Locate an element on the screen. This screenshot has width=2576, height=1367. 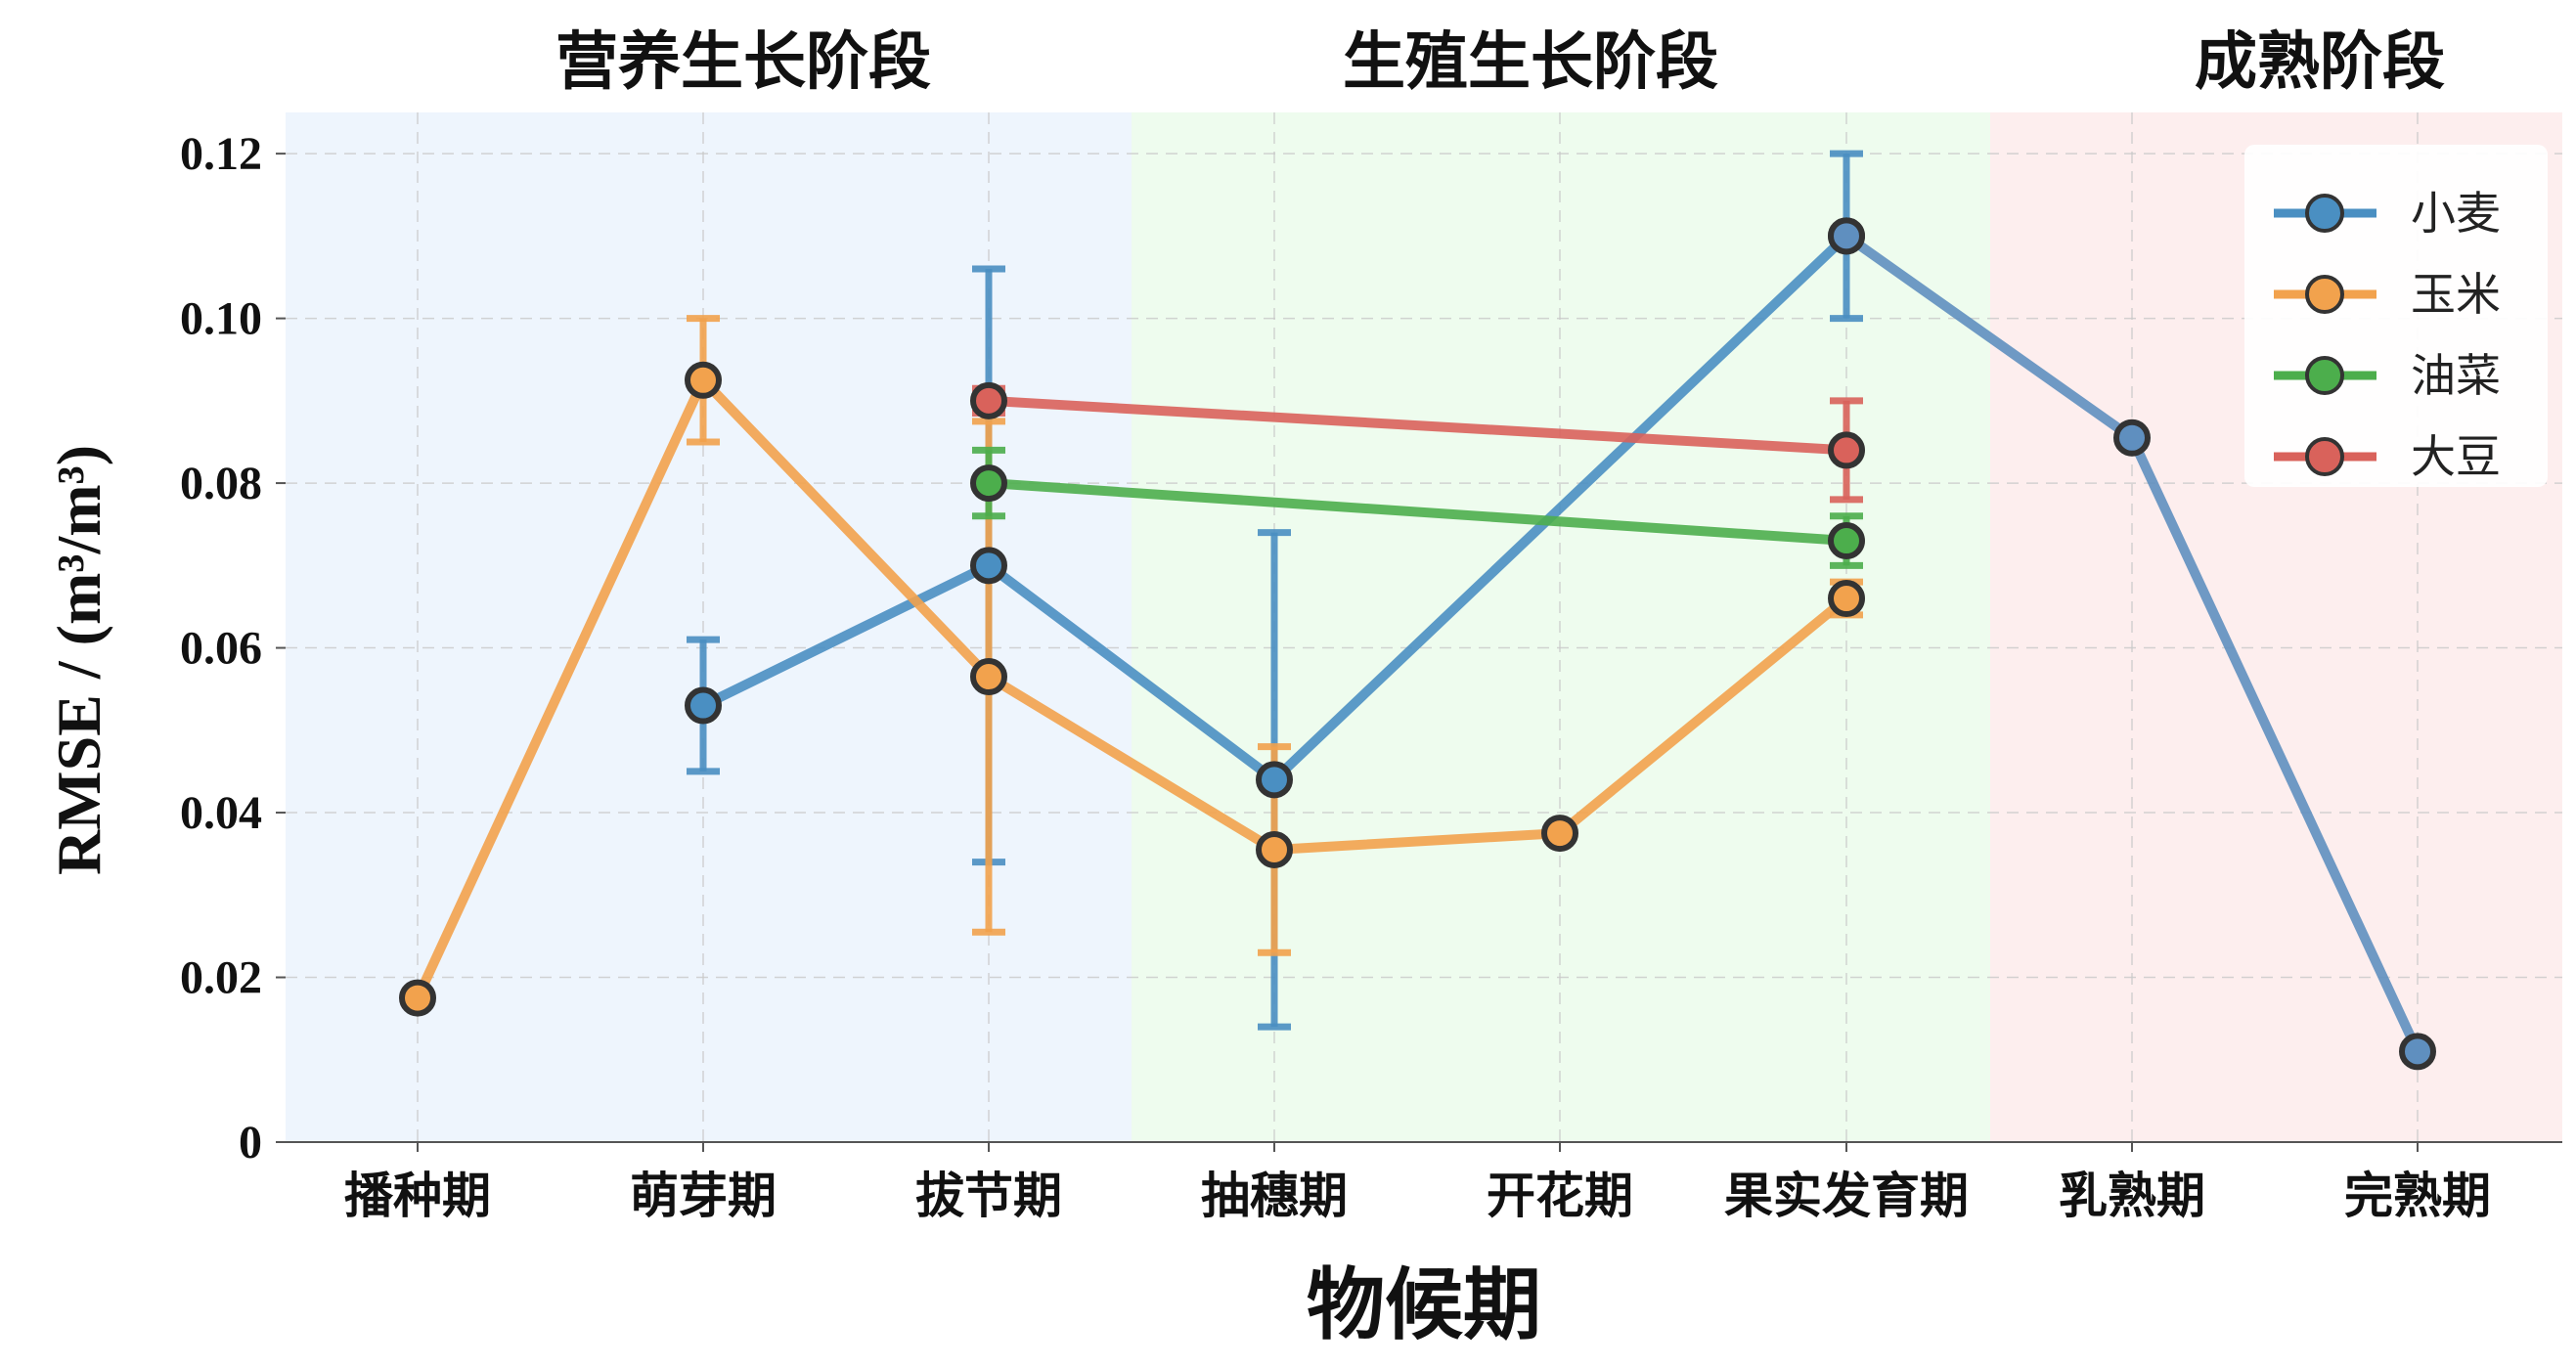
legend-label: 油菜 is located at coordinates (2456, 376).